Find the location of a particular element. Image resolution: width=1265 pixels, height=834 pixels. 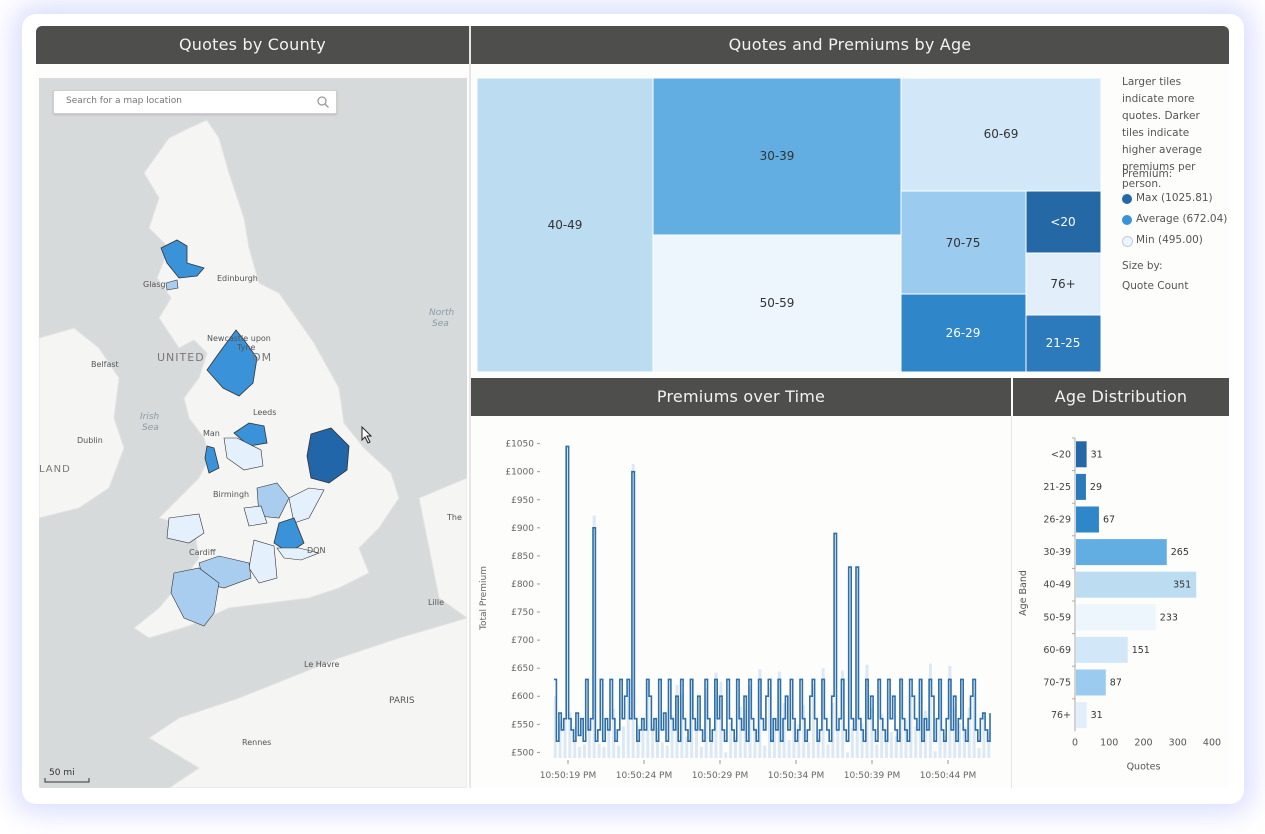

legend-size-value: Quote Count is located at coordinates (1155, 286).